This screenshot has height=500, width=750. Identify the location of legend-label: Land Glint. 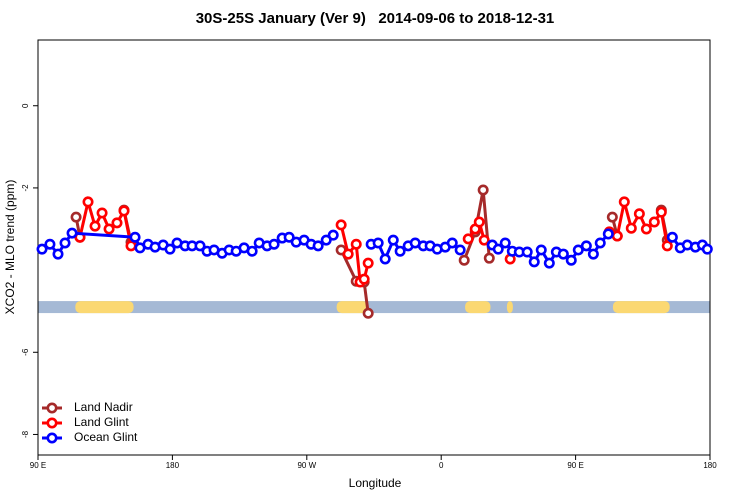
(101, 422).